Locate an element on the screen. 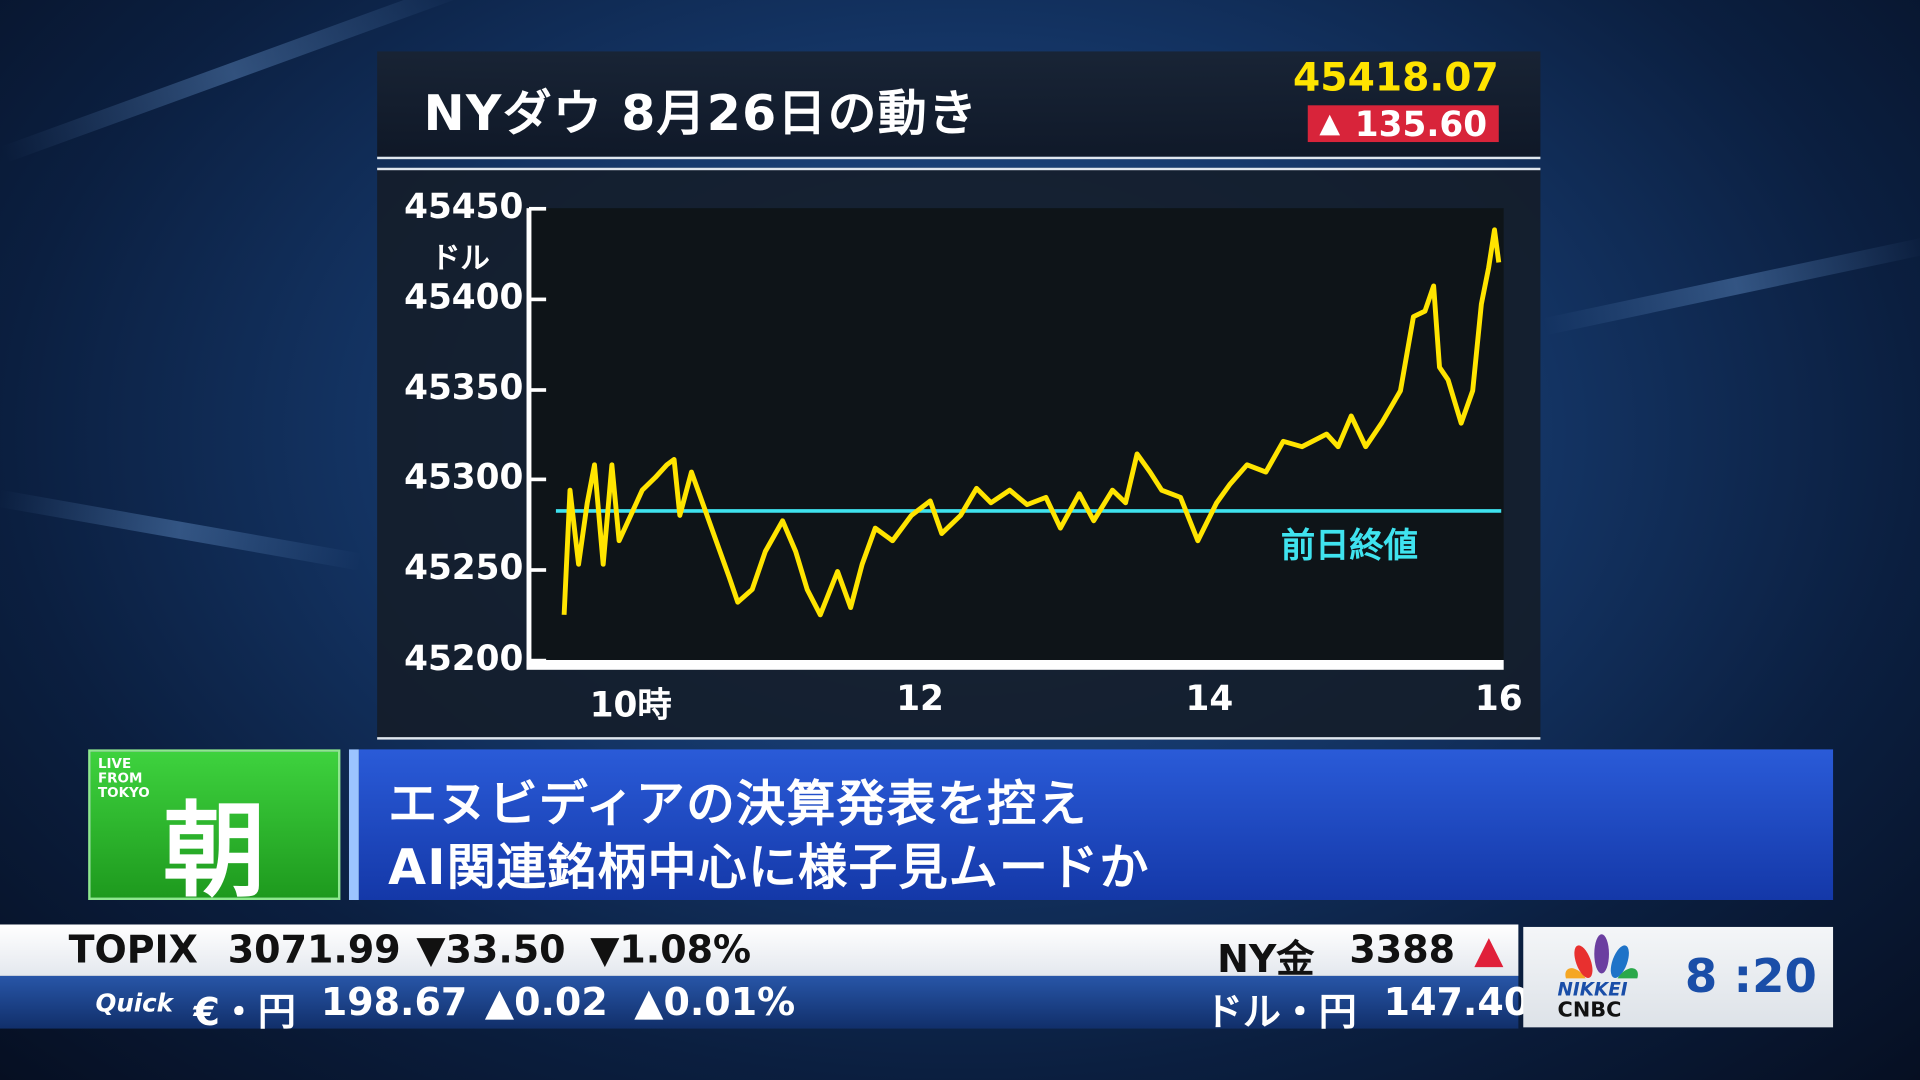 This screenshot has width=1920, height=1080. title-panel: NYダウ 8月26日の動き 45418.07 ▲ 135.60 is located at coordinates (959, 105).